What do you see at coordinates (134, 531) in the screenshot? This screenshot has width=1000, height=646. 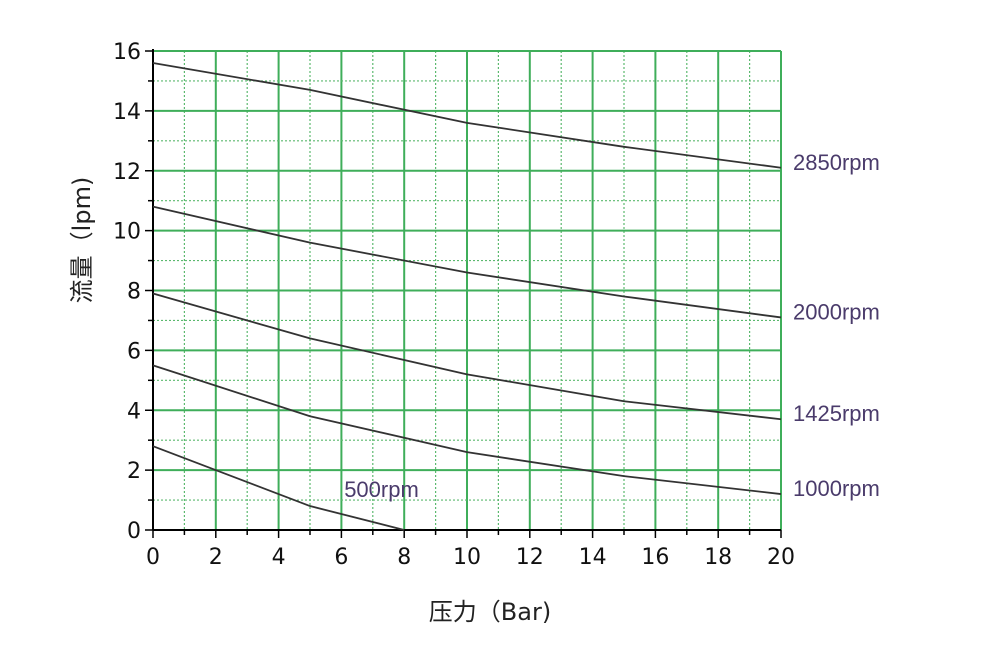 I see `y-tick-label: 0` at bounding box center [134, 531].